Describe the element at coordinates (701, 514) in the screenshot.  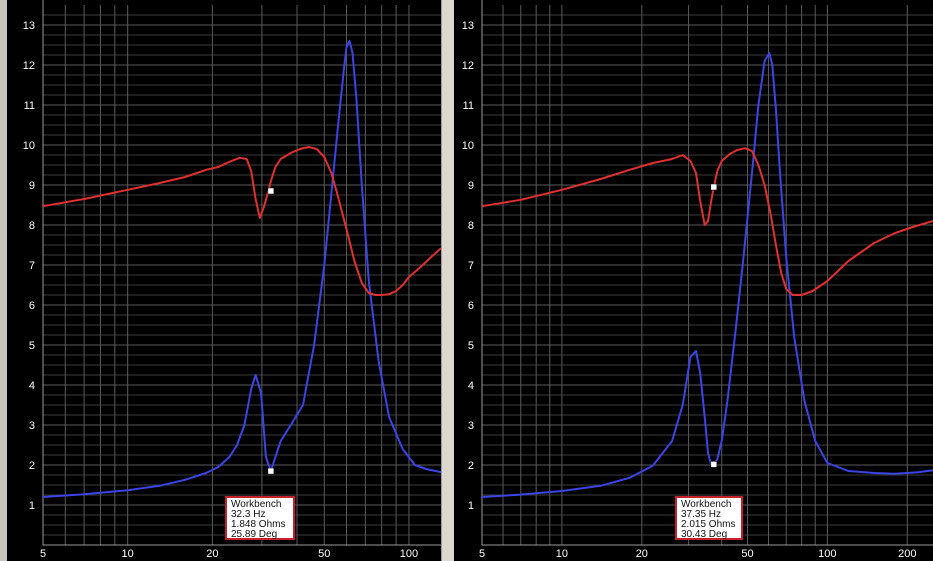
I see `readout-frequency: 37.35 Hz` at that location.